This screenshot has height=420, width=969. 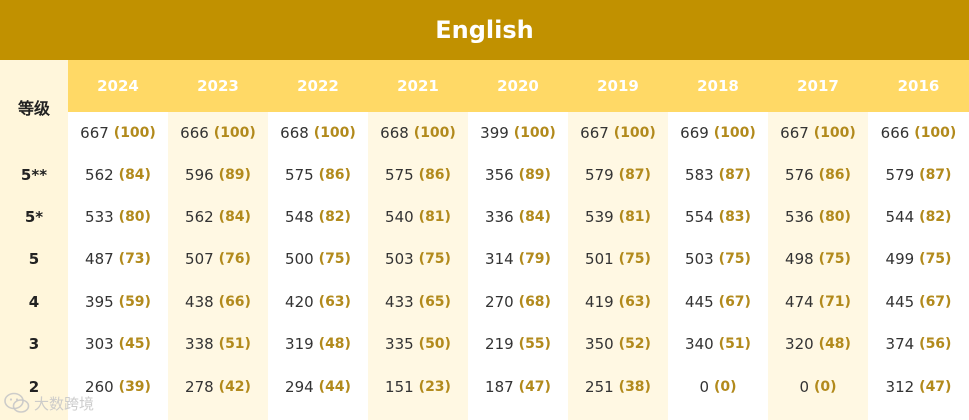 I want to click on watermark-text: 大数跨境, so click(x=64, y=403).